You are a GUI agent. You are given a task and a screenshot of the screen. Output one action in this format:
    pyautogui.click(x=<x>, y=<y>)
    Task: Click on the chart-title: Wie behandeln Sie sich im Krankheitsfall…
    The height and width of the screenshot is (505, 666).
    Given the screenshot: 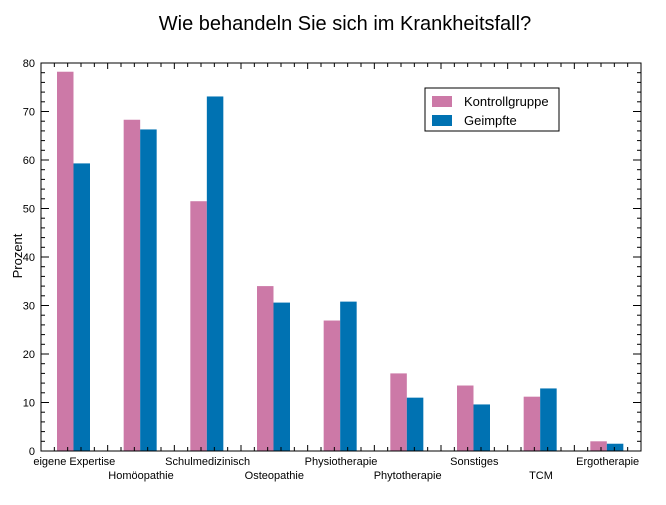 What is the action you would take?
    pyautogui.click(x=345, y=24)
    